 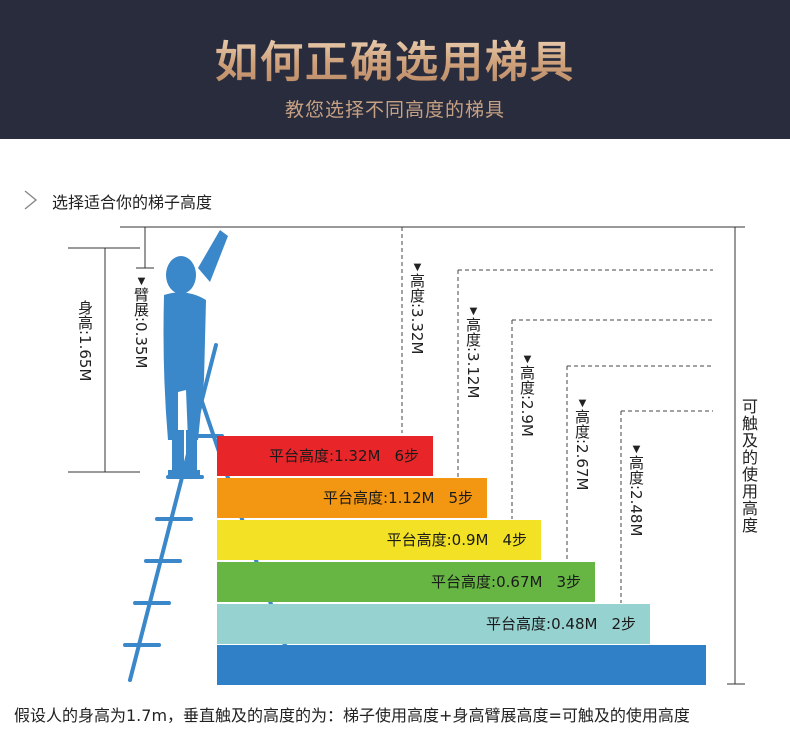 What do you see at coordinates (514, 540) in the screenshot?
I see `platform-steps-label: 4步` at bounding box center [514, 540].